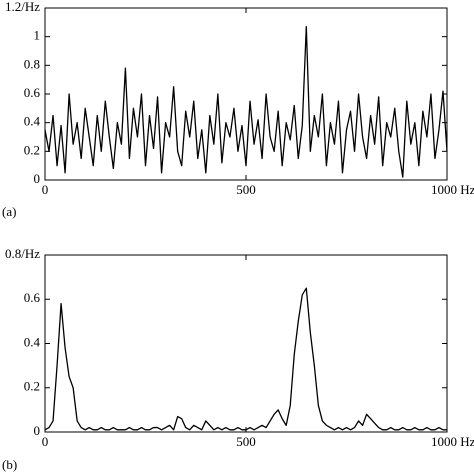 This screenshot has width=474, height=475. What do you see at coordinates (22, 7) in the screenshot?
I see `y-tick-label: 1.2/Hz` at bounding box center [22, 7].